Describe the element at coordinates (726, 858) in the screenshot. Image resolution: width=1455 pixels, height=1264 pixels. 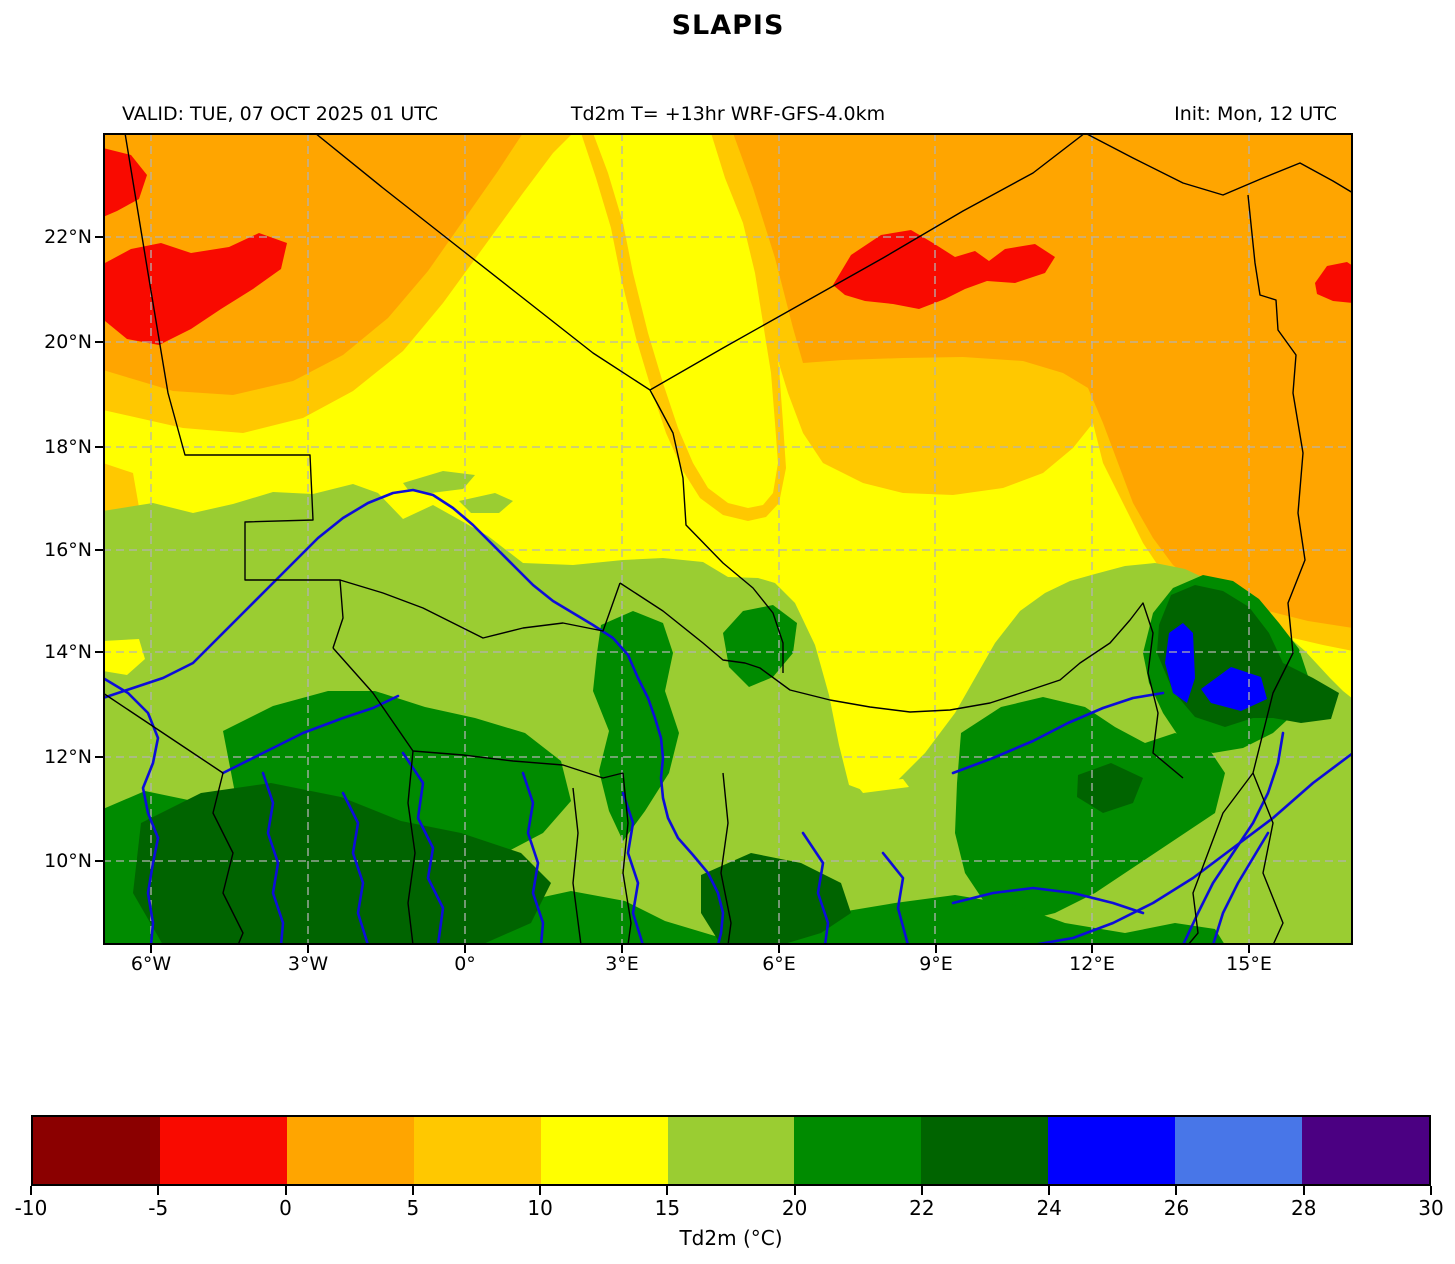
I see `border-benin-nigeria` at that location.